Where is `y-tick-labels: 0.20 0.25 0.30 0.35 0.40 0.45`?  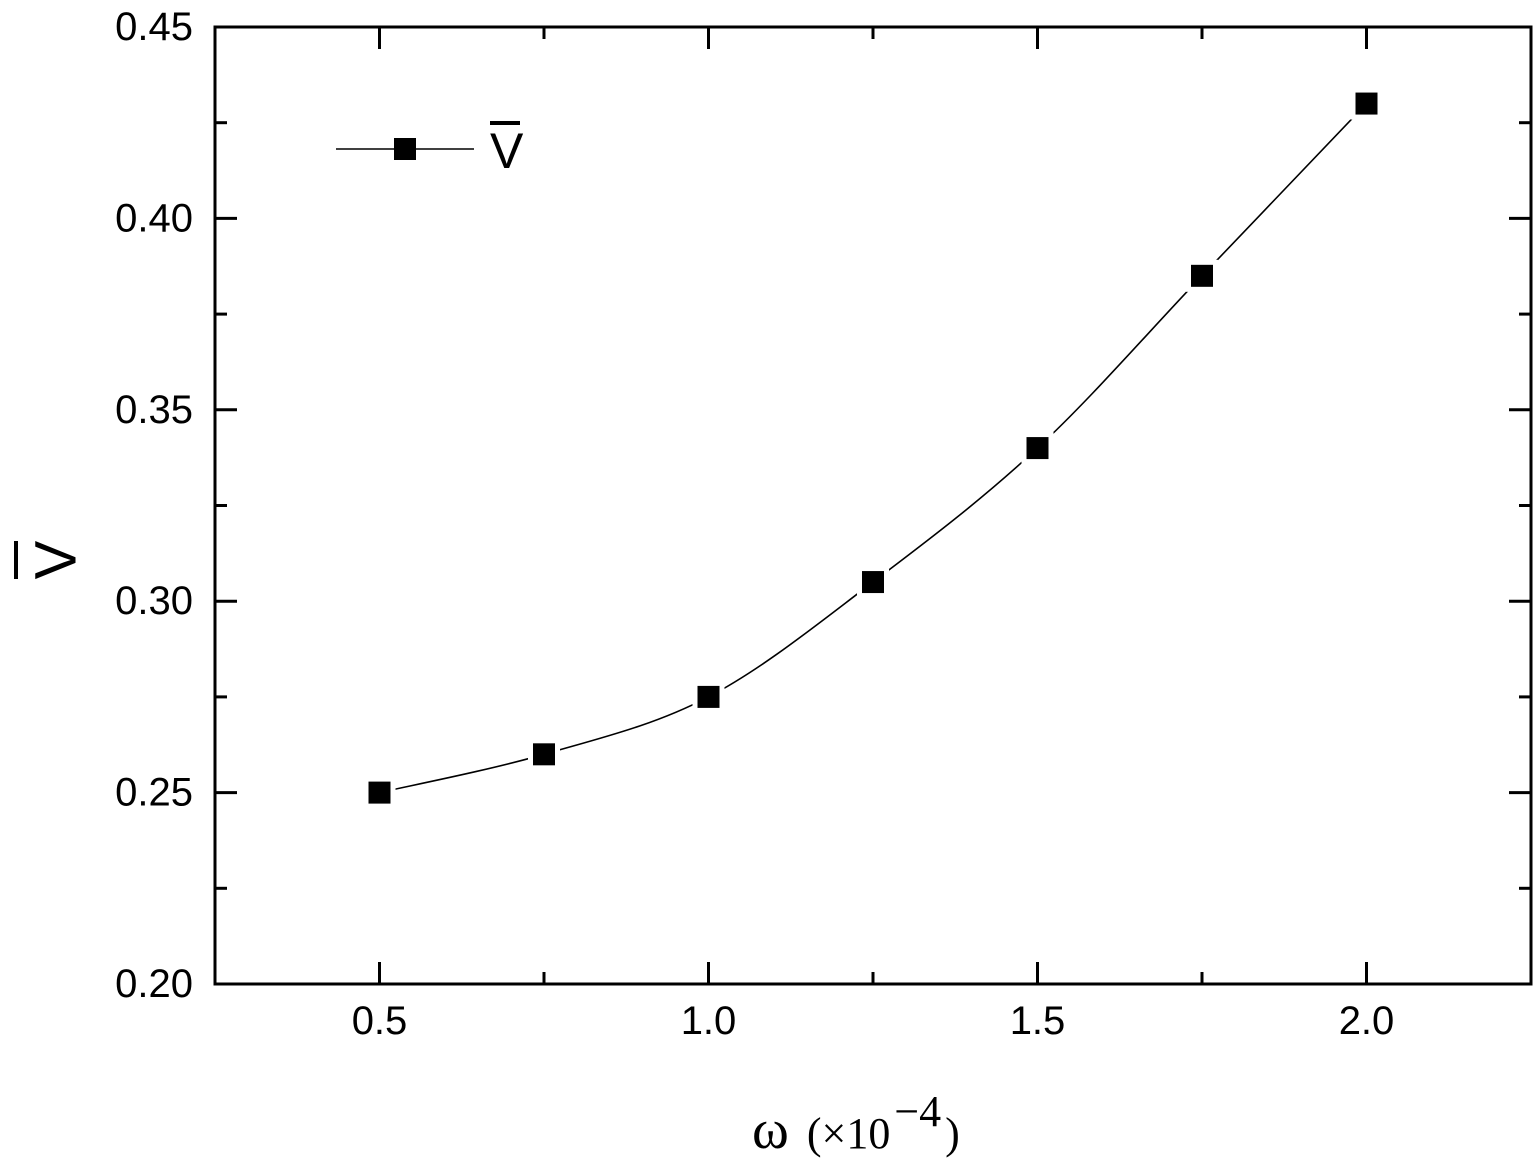
y-tick-labels: 0.20 0.25 0.30 0.35 0.40 0.45 is located at coordinates (154, 505).